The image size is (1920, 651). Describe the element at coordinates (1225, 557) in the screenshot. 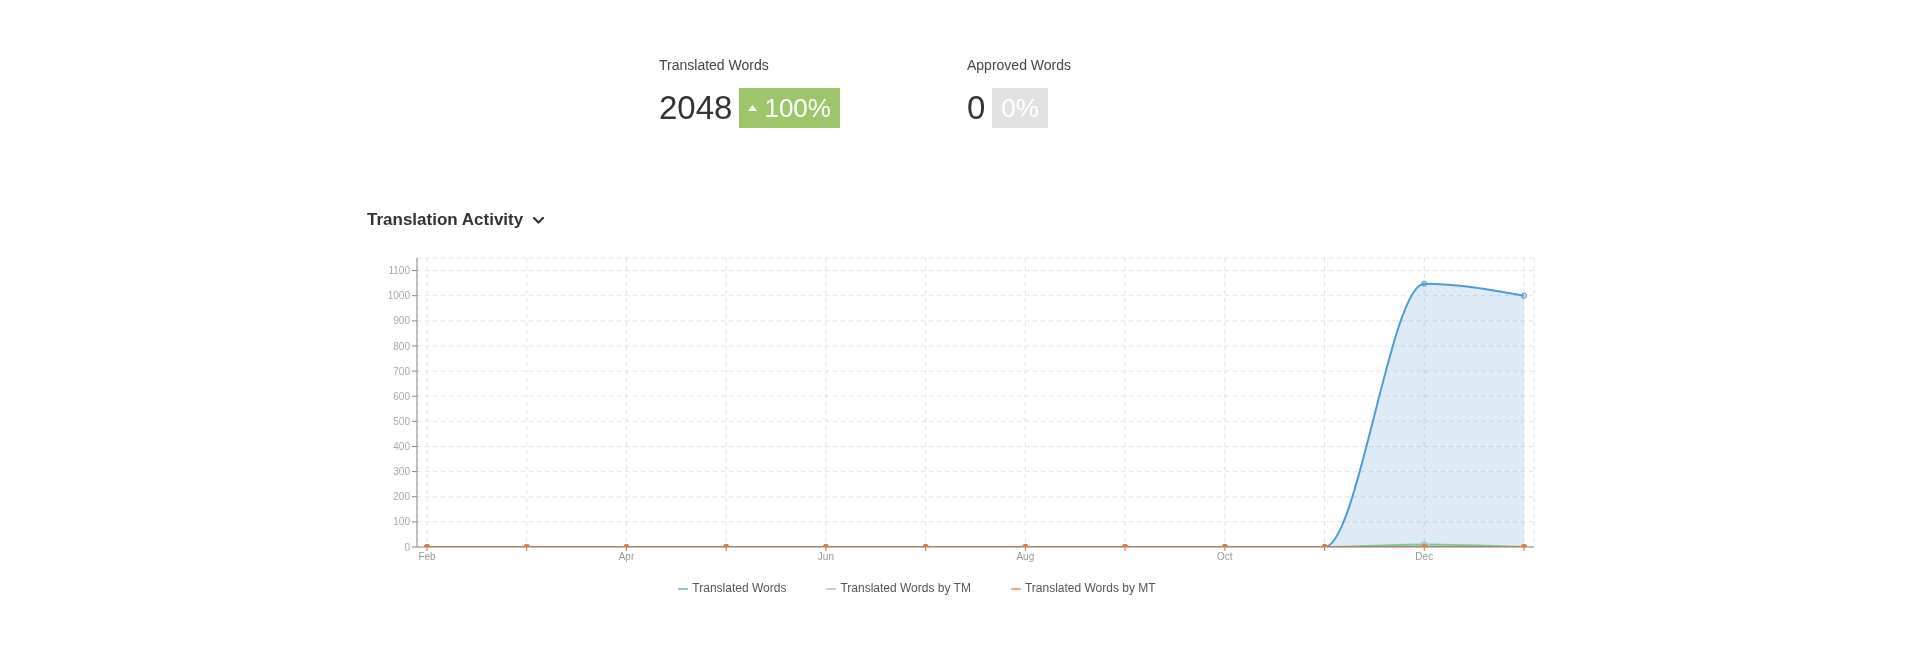

I see `x-tick-label: Oct` at that location.